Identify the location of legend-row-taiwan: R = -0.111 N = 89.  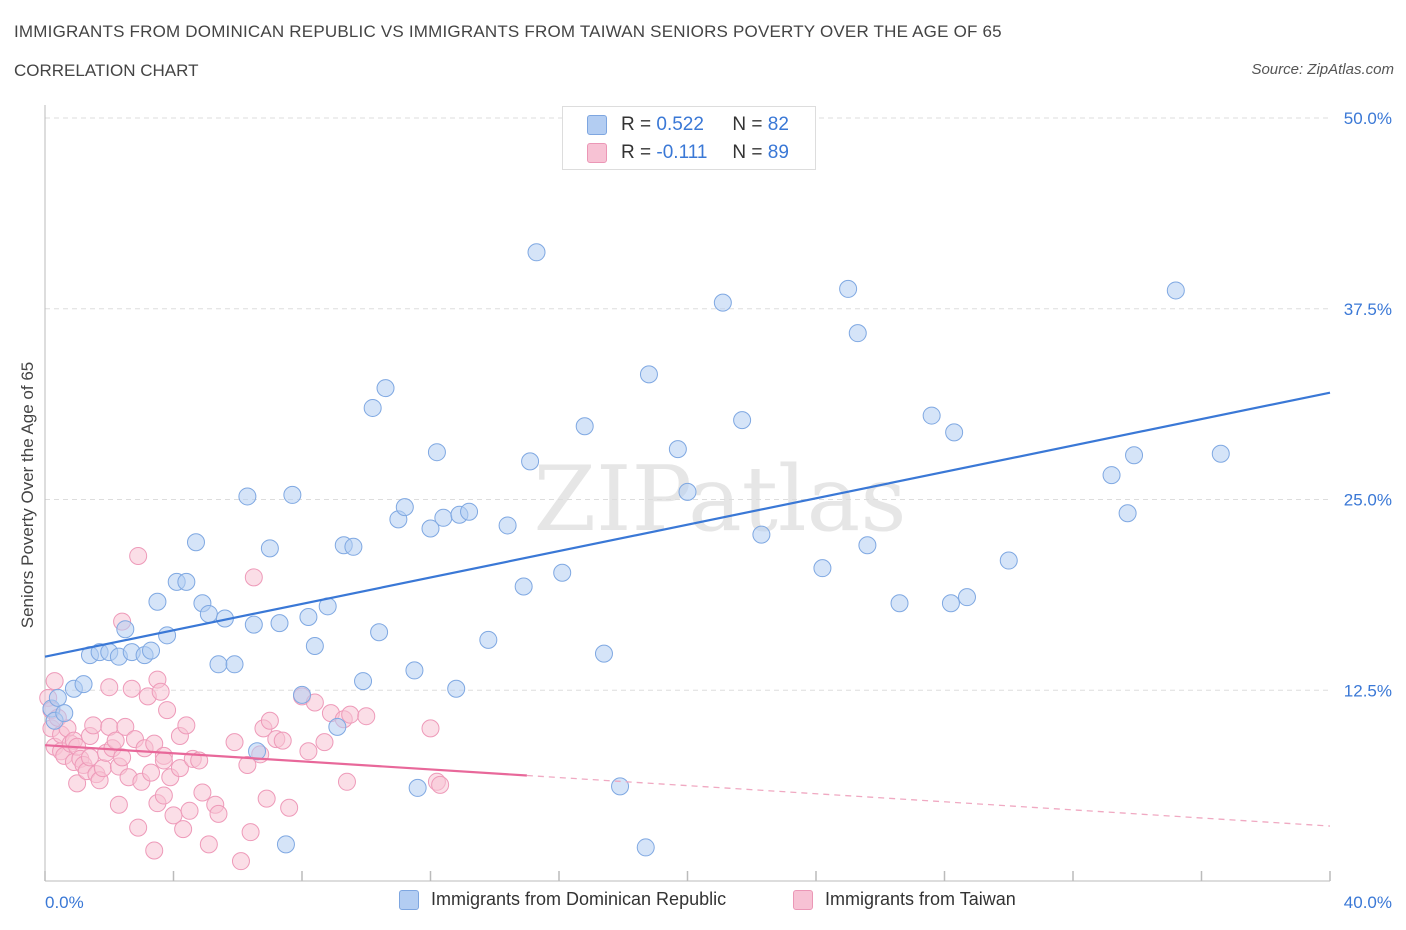
(688, 153).